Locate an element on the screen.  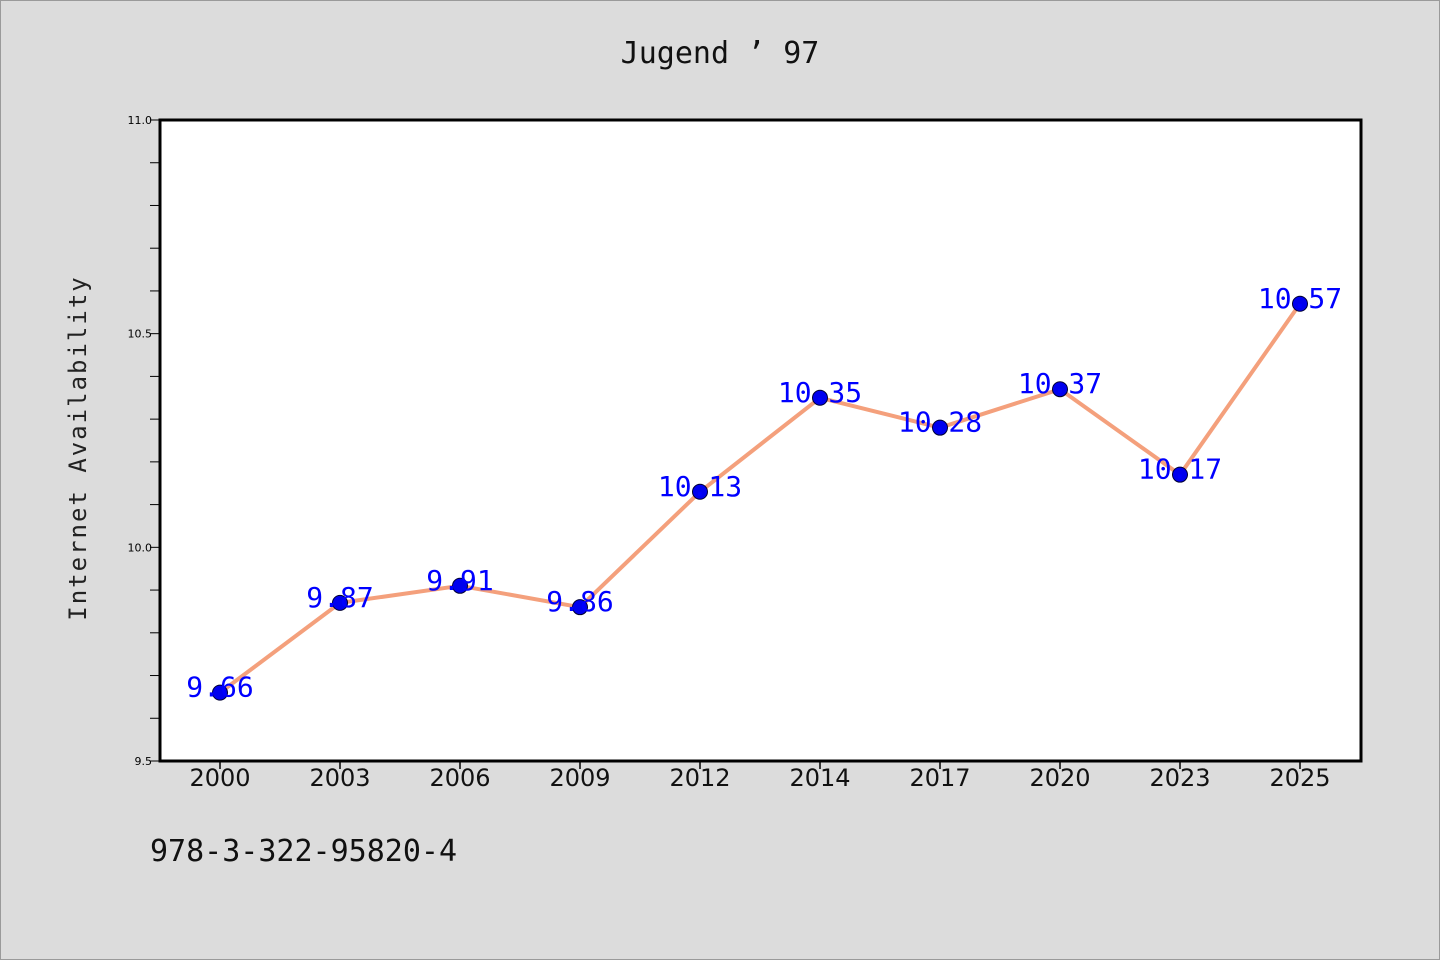
x-tick-label: 2014 is located at coordinates (819, 778).